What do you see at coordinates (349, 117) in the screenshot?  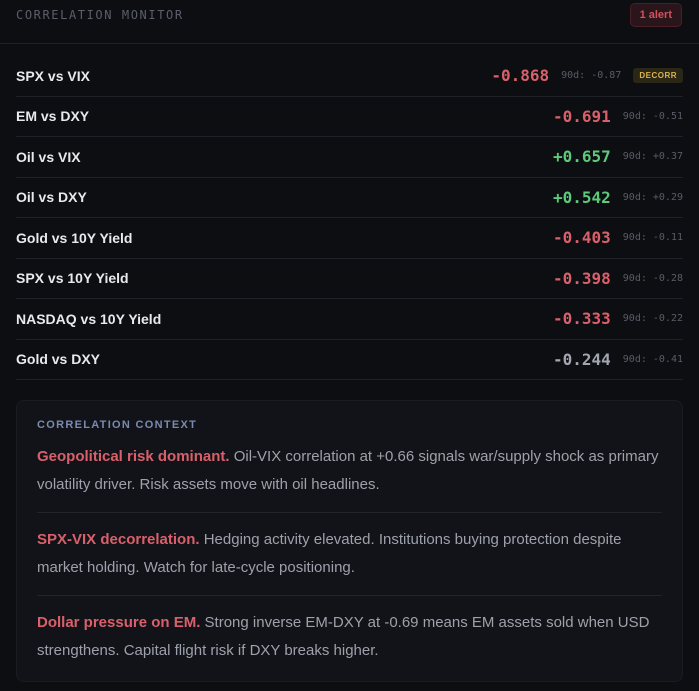 I see `correlation-row: EM vs DXY -0.691 90d: -0.51` at bounding box center [349, 117].